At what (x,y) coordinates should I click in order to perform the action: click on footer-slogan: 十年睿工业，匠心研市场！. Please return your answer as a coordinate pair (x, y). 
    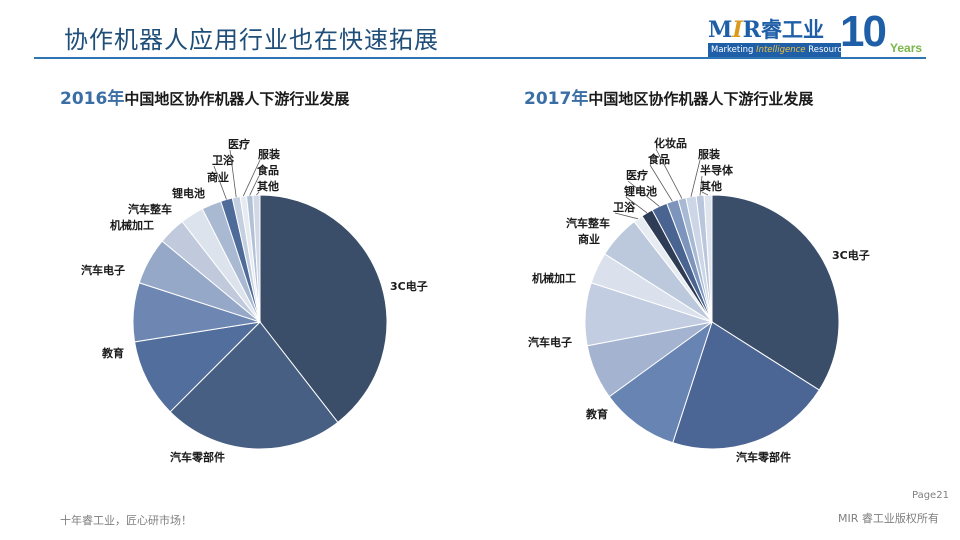
    Looking at the image, I should click on (126, 520).